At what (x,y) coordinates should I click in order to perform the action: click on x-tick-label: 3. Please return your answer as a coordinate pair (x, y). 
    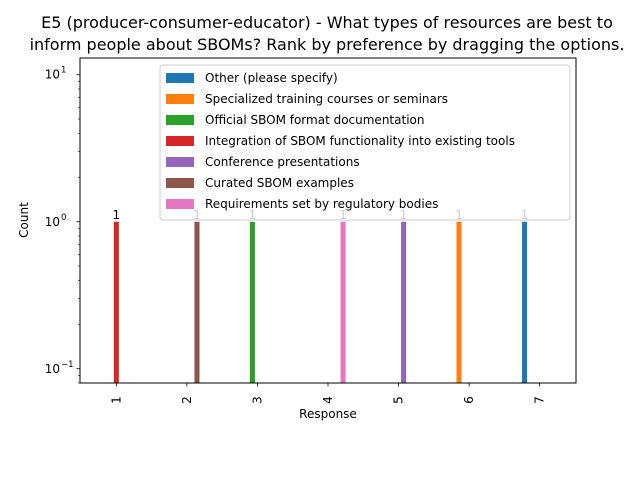
    Looking at the image, I should click on (257, 400).